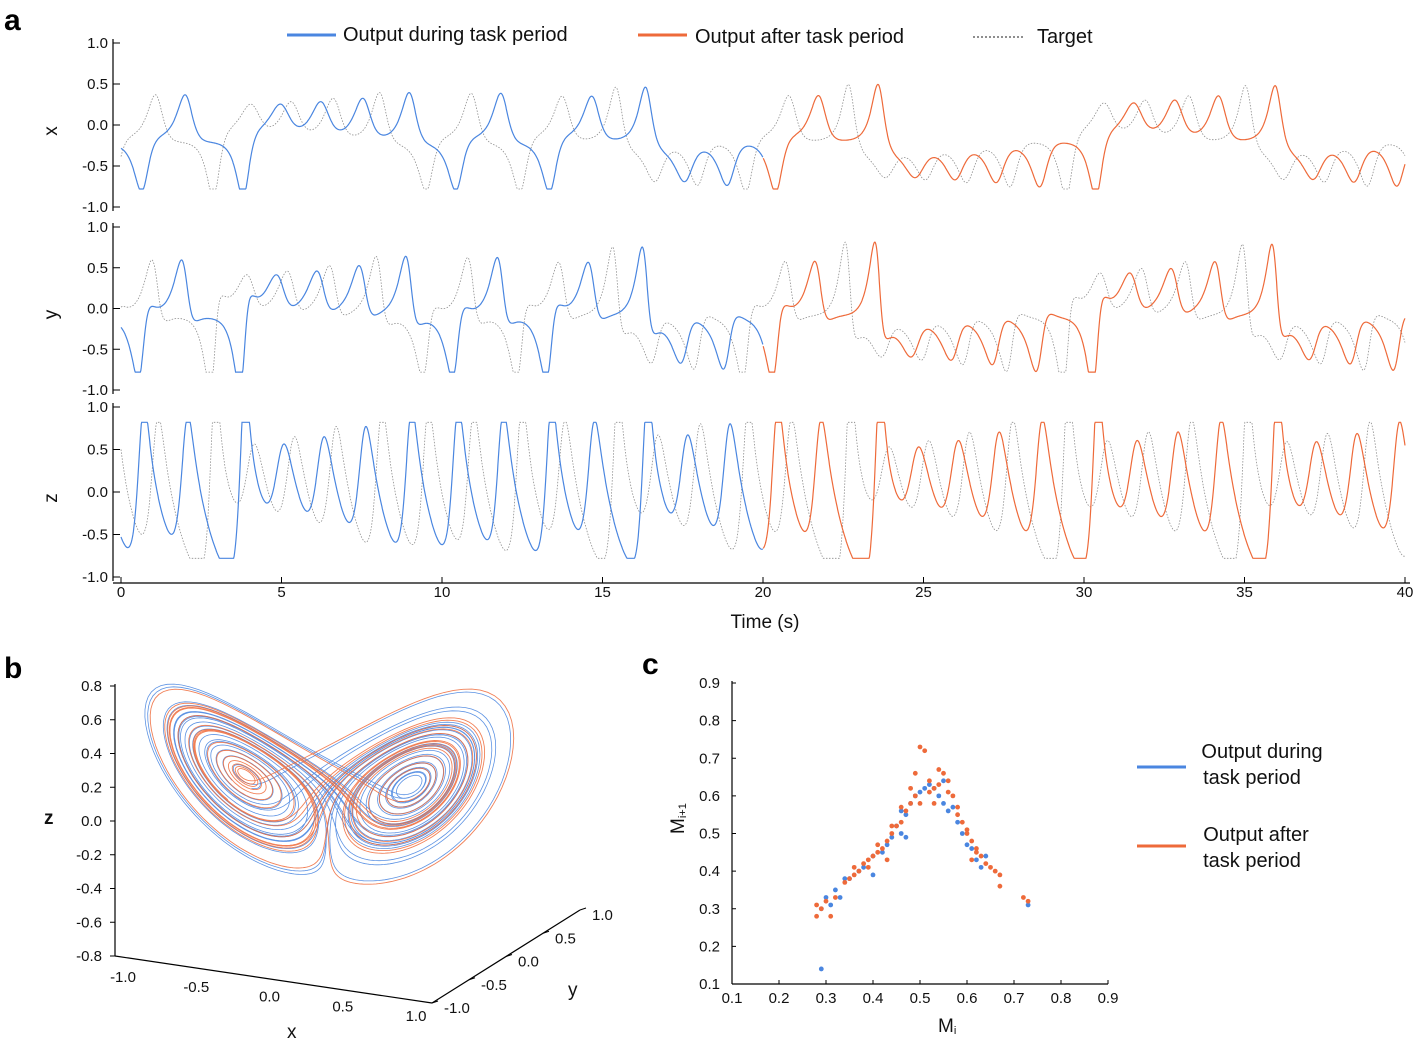  I want to click on panel-b-zlabel: z, so click(49, 818).